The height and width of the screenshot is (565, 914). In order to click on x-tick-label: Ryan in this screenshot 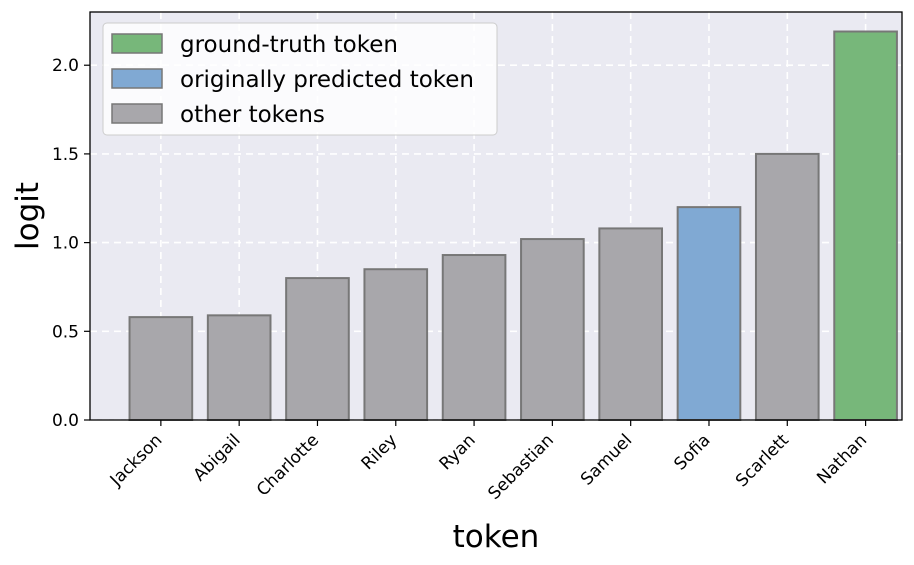, I will do `click(458, 452)`.